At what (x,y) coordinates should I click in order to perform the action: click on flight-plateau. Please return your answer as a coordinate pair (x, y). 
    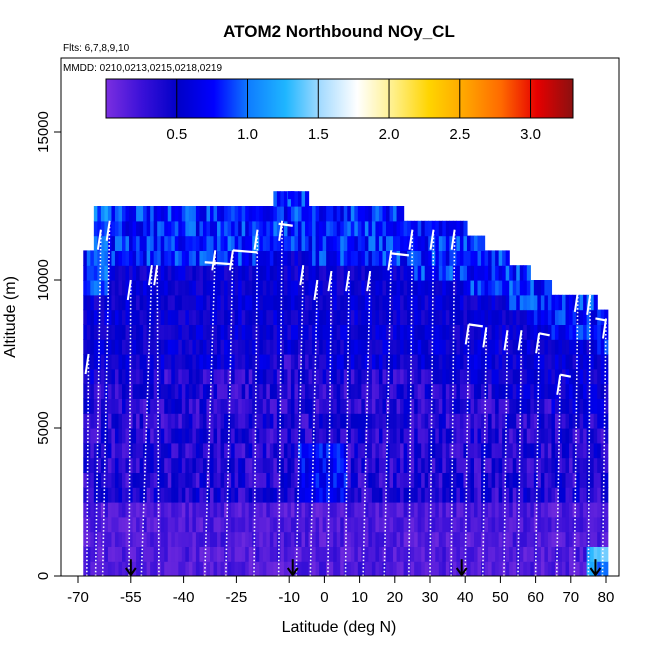
    Looking at the image, I should click on (566, 375).